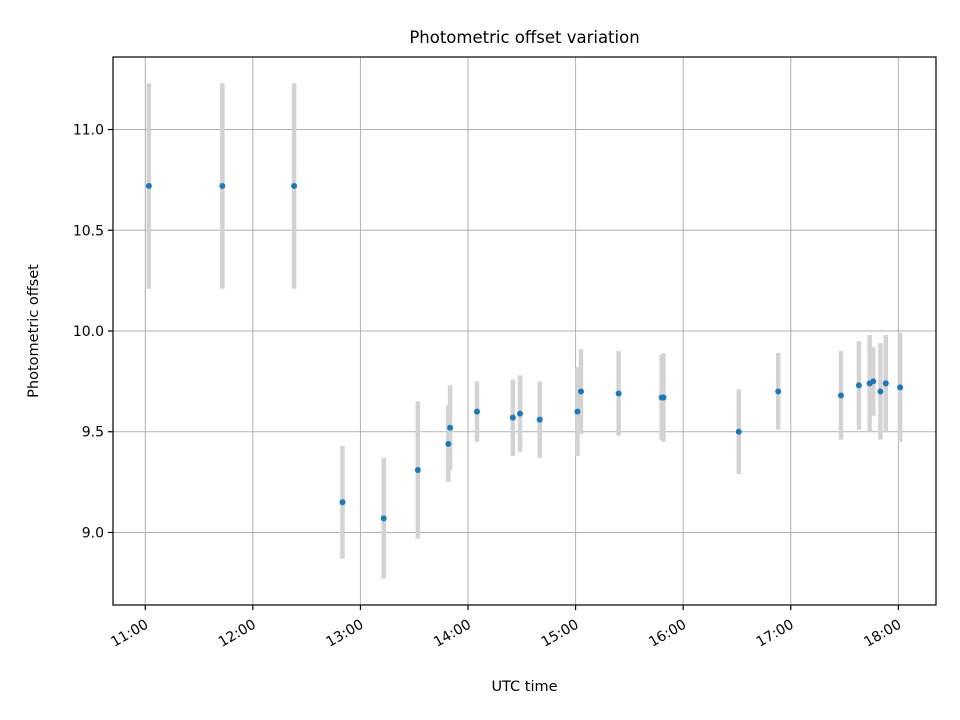 Image resolution: width=960 pixels, height=720 pixels. I want to click on y-tick-label: 10.0, so click(88, 332).